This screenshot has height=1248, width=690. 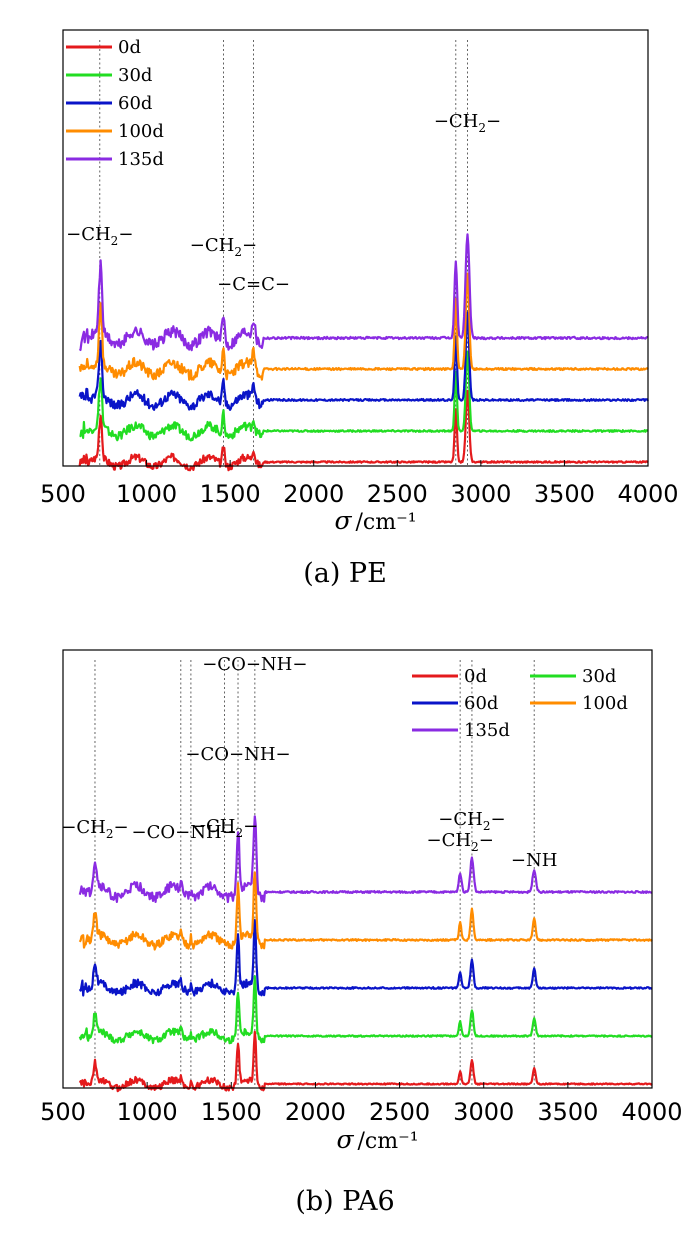 I want to click on peak-annotation: −C=C−, so click(x=253, y=284).